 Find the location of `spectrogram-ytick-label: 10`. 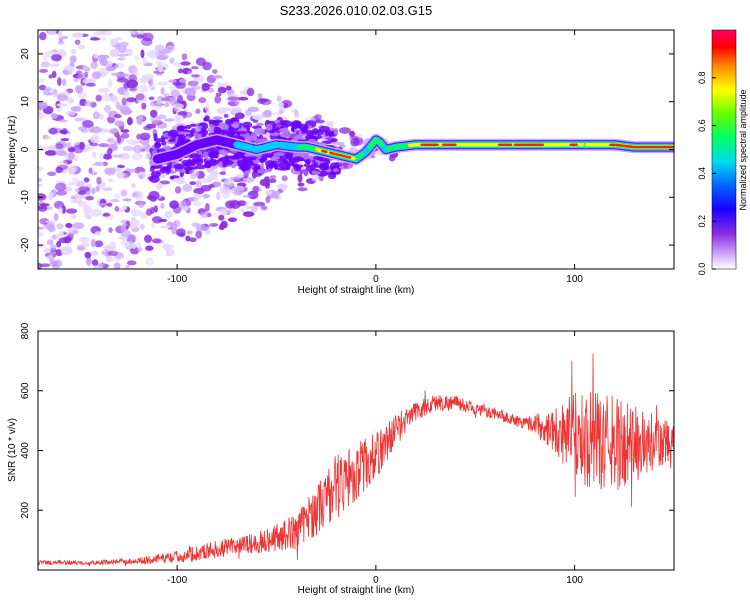

spectrogram-ytick-label: 10 is located at coordinates (25, 102).